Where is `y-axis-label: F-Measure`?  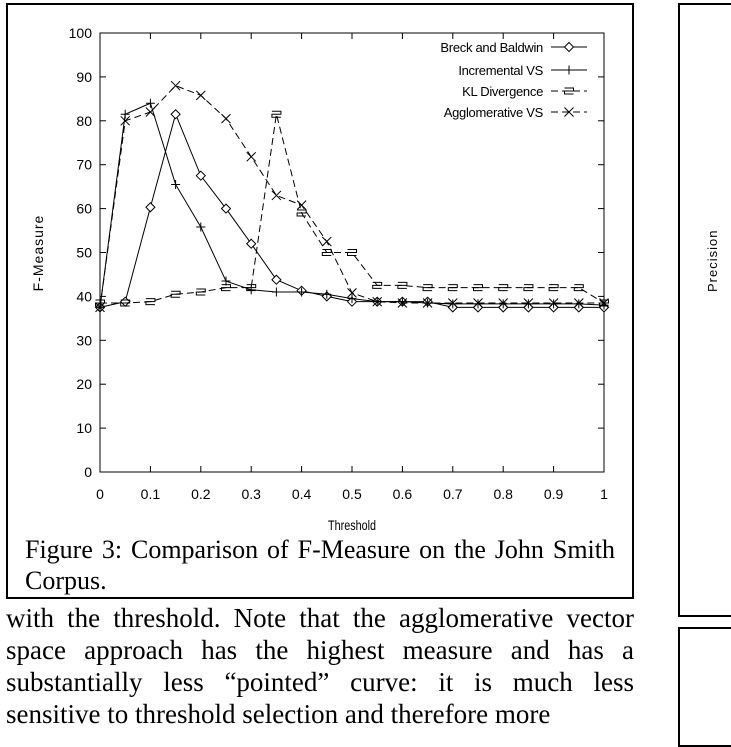
y-axis-label: F-Measure is located at coordinates (38, 253).